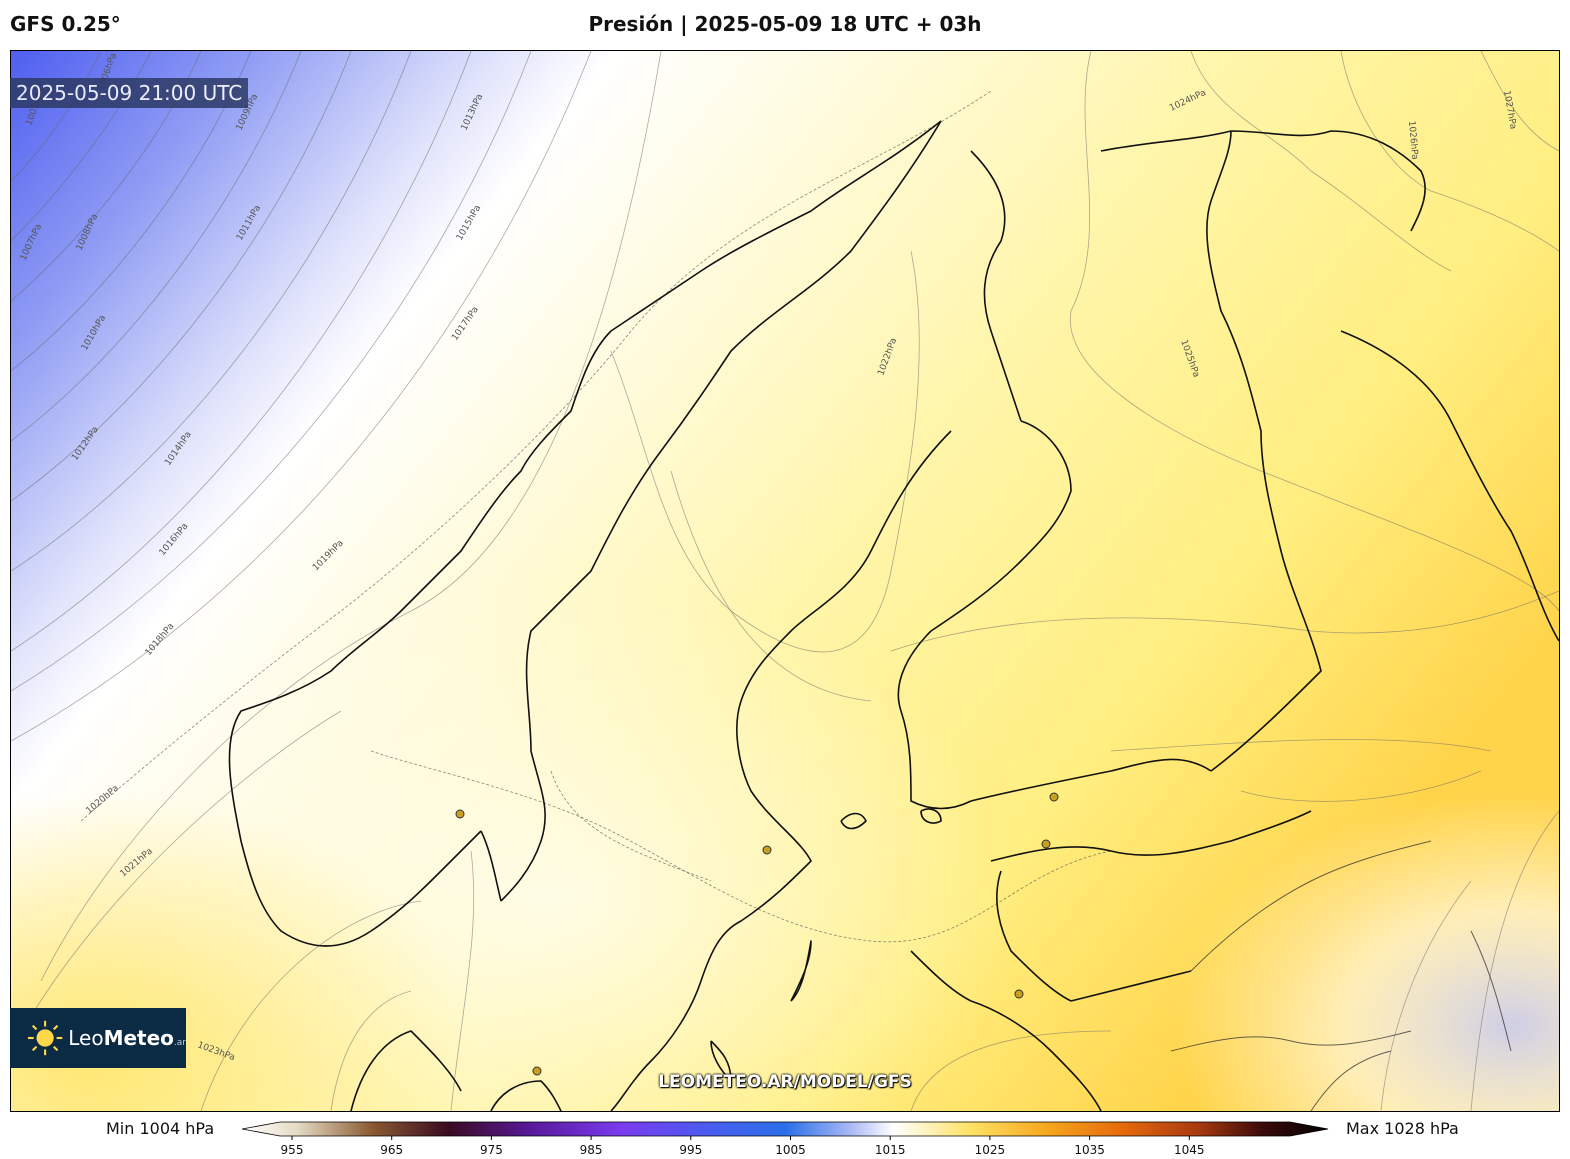 The height and width of the screenshot is (1159, 1570). I want to click on colorbar-tick-label: 965, so click(391, 1150).